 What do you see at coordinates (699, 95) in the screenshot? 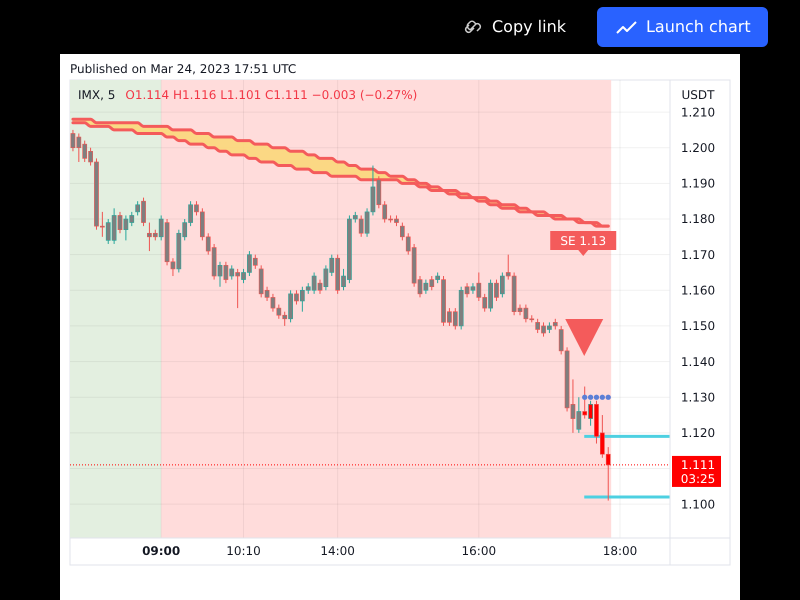
I see `y-axis-title: USDT` at bounding box center [699, 95].